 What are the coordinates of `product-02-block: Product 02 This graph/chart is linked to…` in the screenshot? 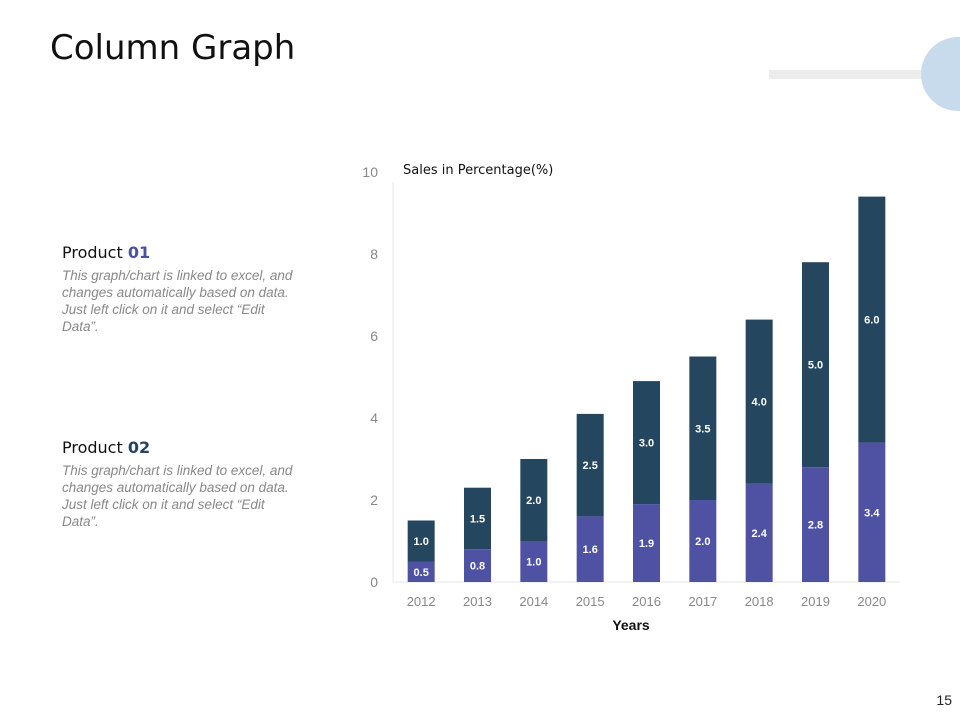 It's located at (179, 484).